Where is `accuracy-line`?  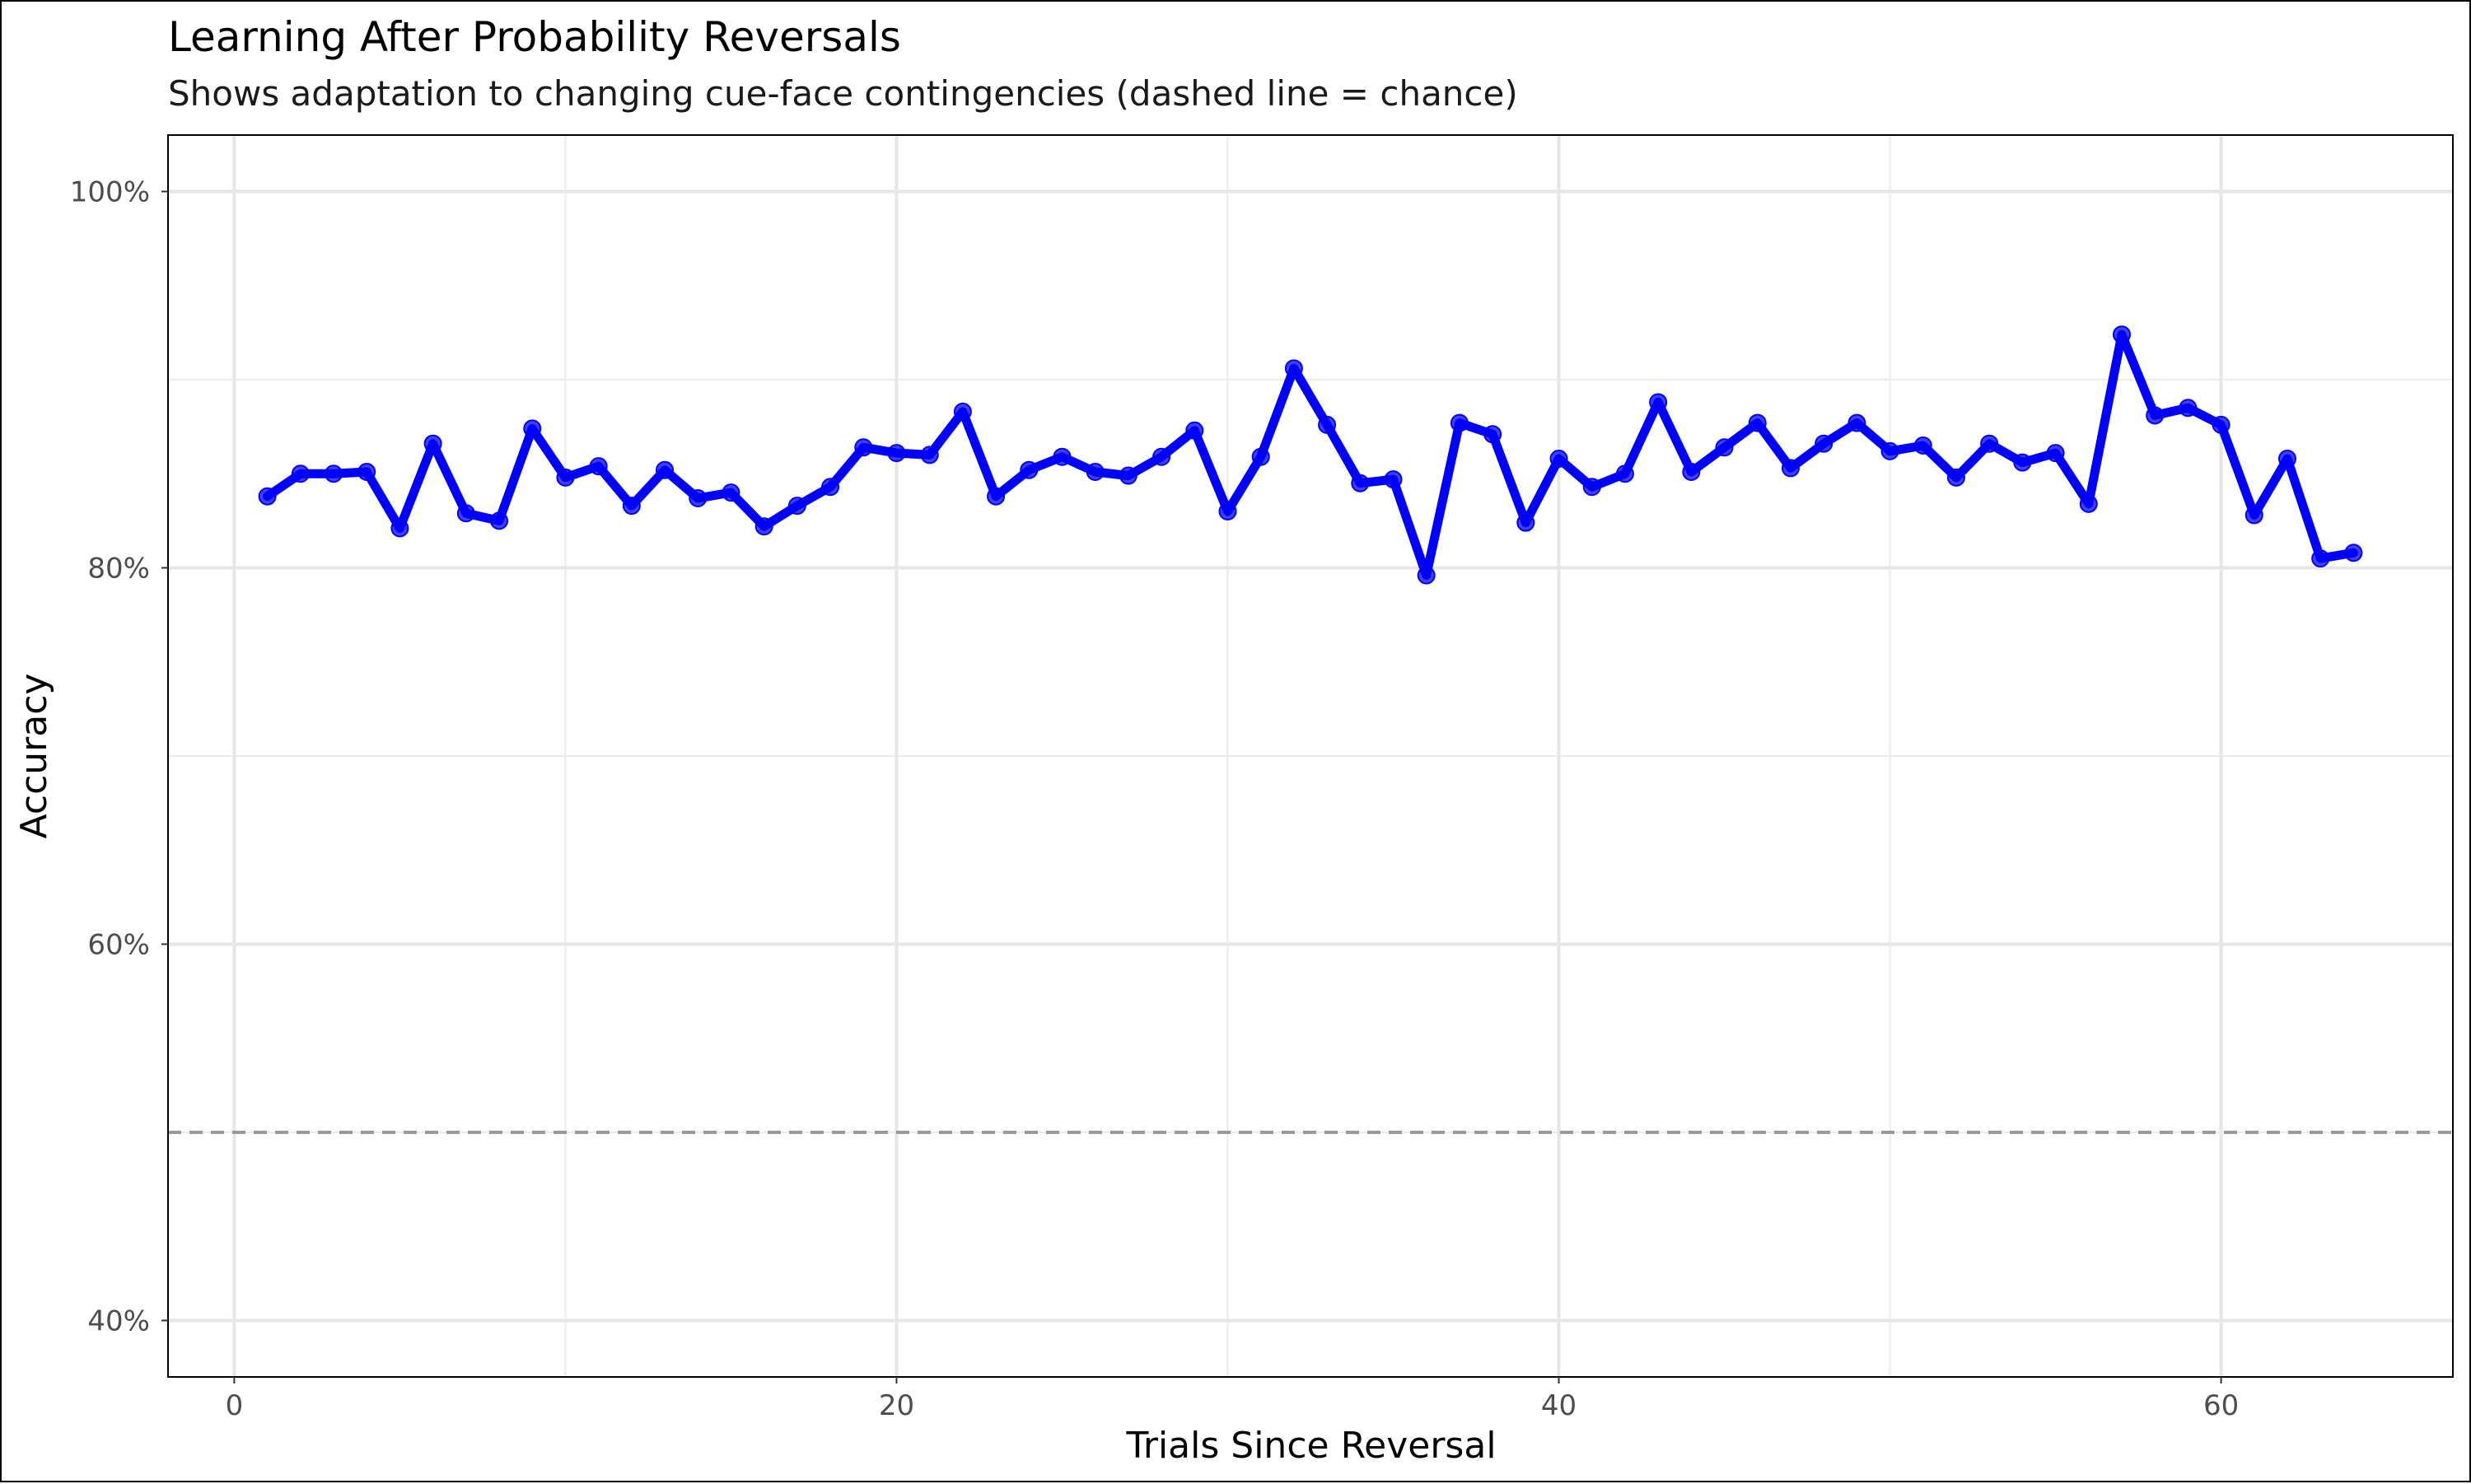 accuracy-line is located at coordinates (1310, 455).